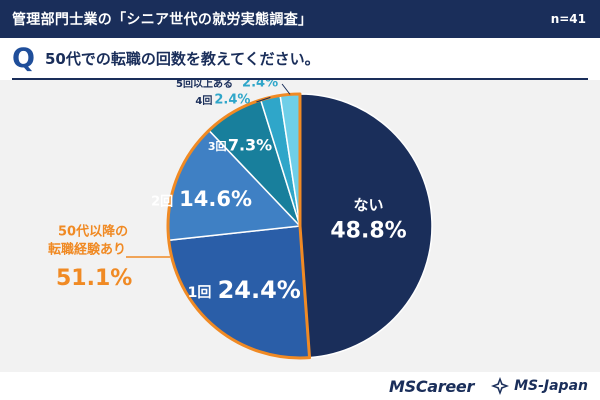 Image resolution: width=600 pixels, height=400 pixels. Describe the element at coordinates (182, 58) in the screenshot. I see `question-text: 50代での転職の回数を教えてください。` at that location.